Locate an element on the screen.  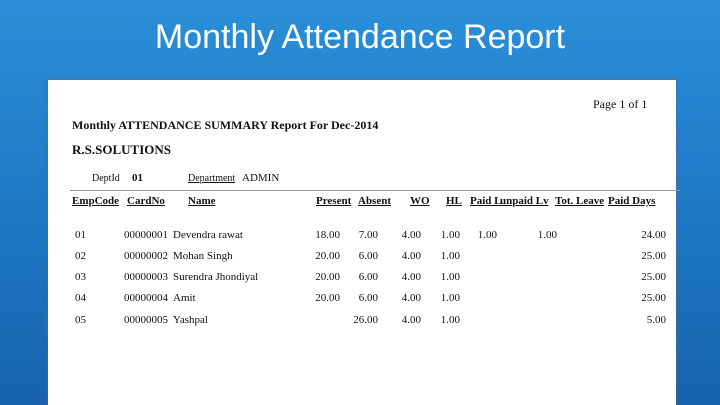
column-header: EmpCode is located at coordinates (96, 201).